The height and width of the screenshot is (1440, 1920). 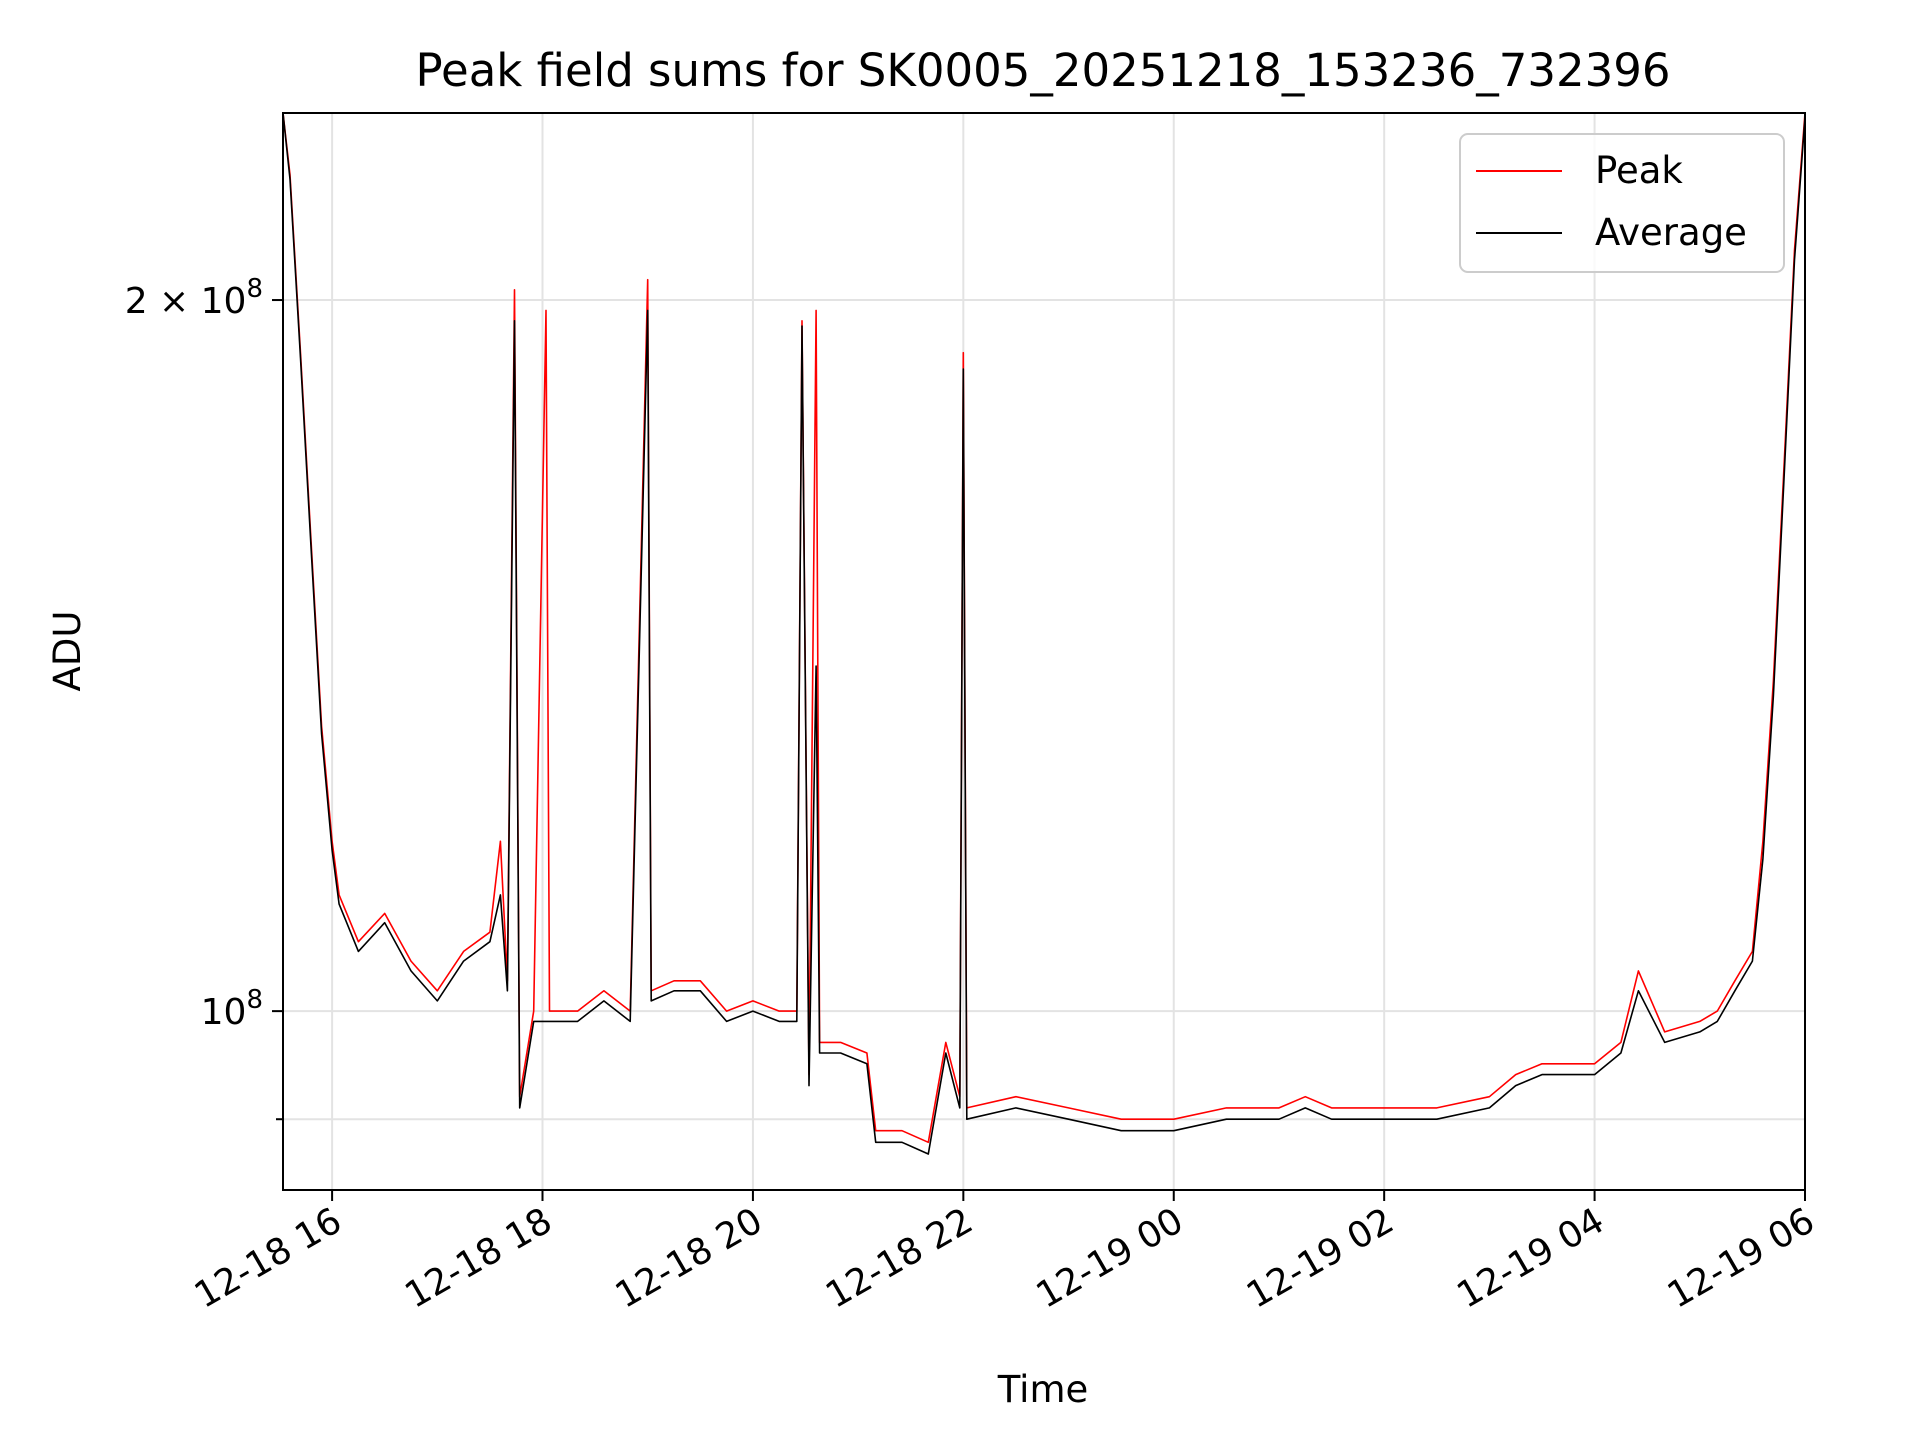 I want to click on x-axis-label: Time, so click(x=1043, y=1389).